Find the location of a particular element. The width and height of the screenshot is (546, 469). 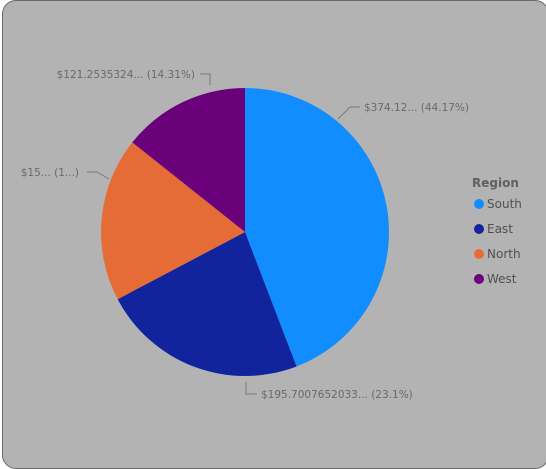

data-label-south: $374.12... (44.17%) is located at coordinates (416, 108).